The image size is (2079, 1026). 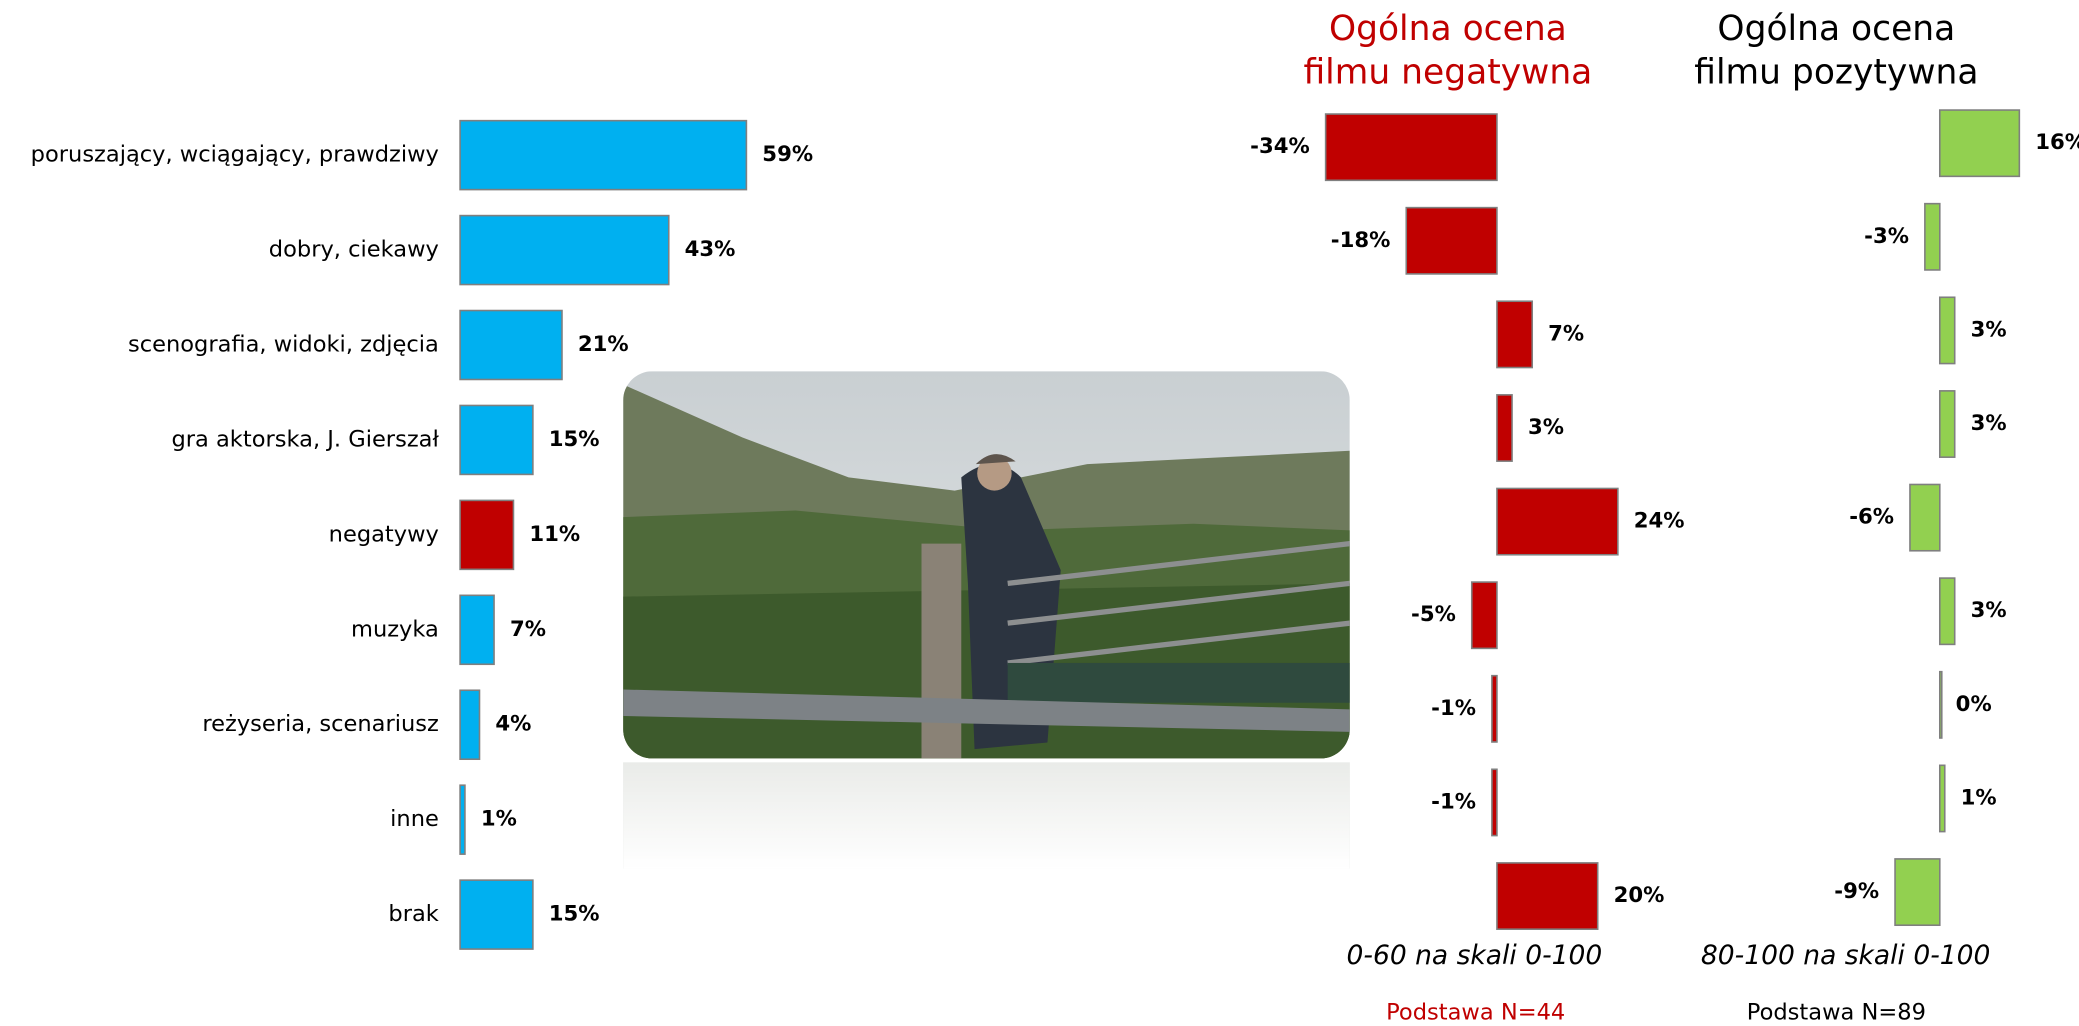 What do you see at coordinates (305, 439) in the screenshot?
I see `category-label: gra aktorska, J. Gierszał` at bounding box center [305, 439].